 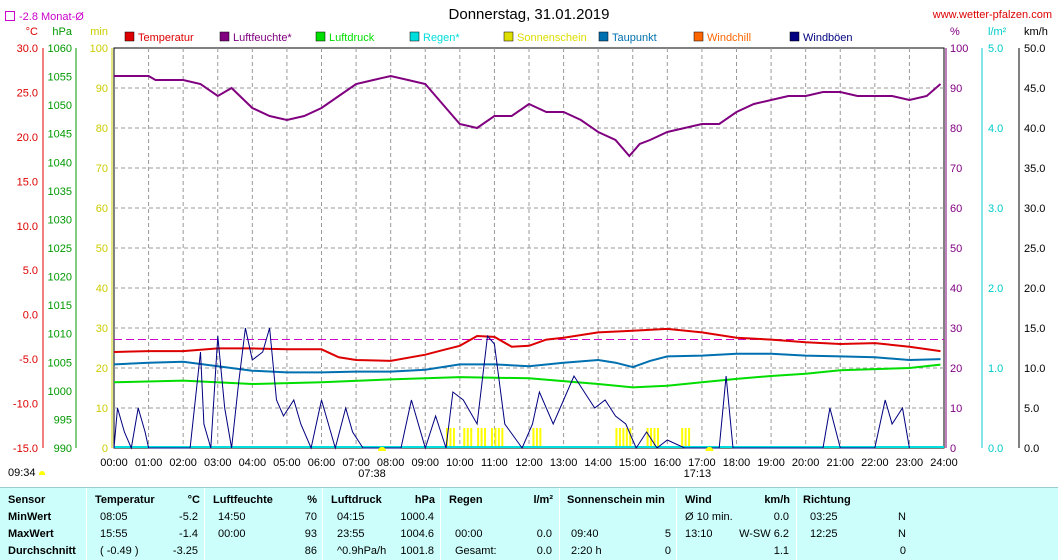 I want to click on tick-label-wind_kmh: 5.0, so click(x=1031, y=409).